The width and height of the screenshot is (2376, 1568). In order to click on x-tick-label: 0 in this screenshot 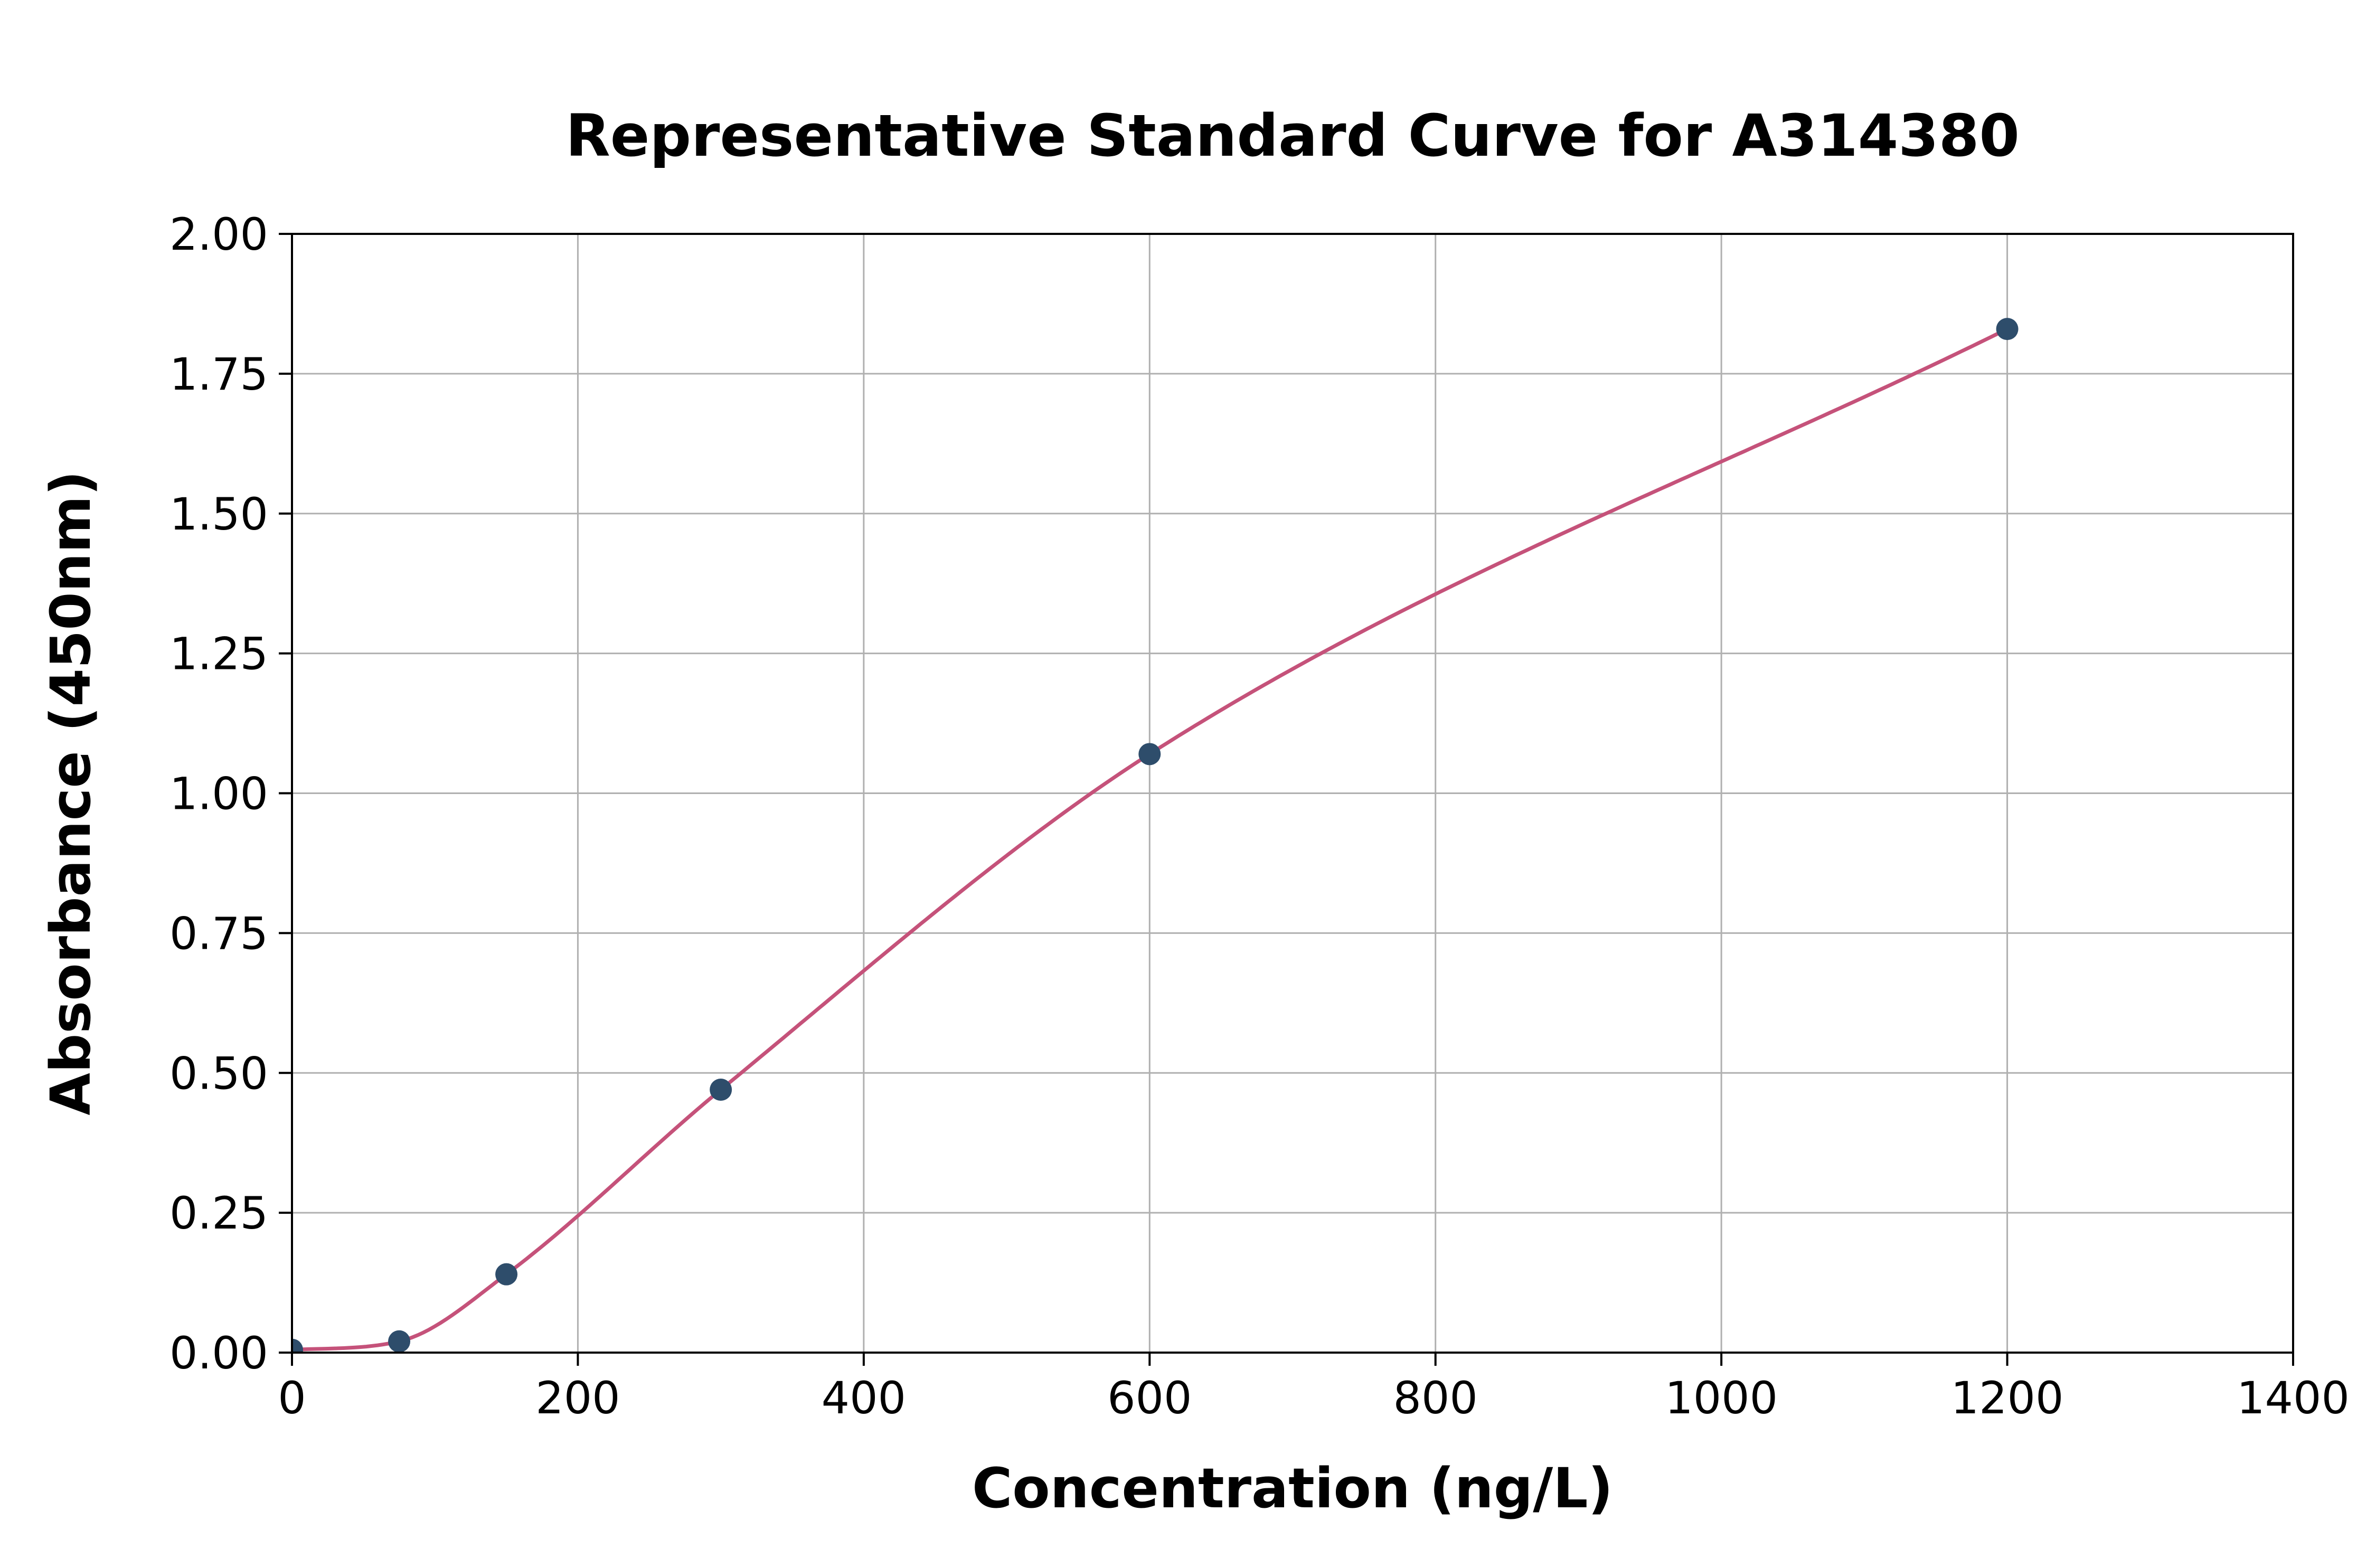, I will do `click(292, 1398)`.